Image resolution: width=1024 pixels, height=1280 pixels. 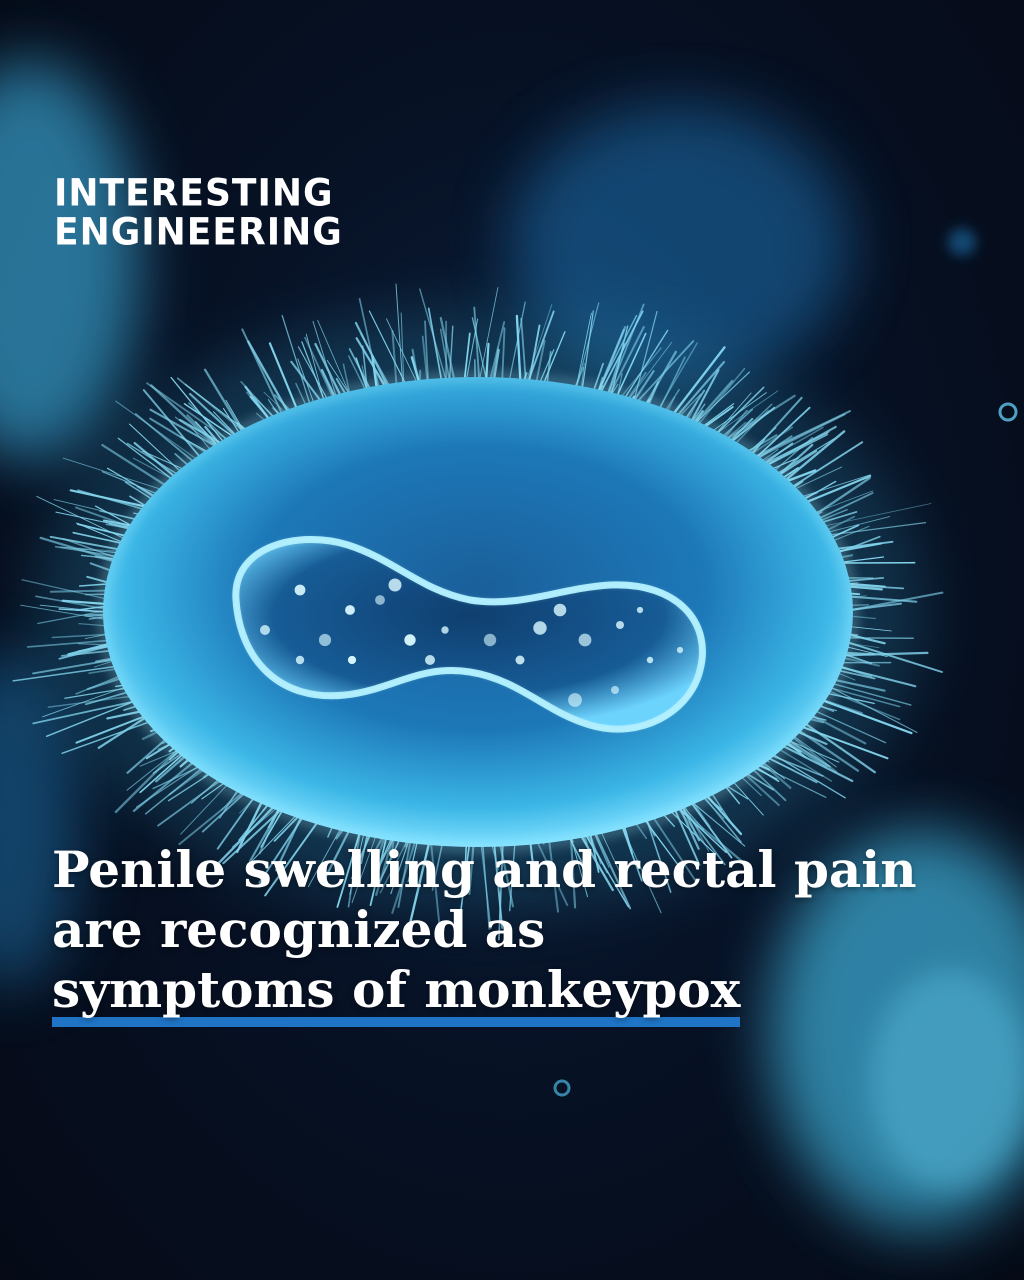 I want to click on brand-logo-line-2: ENGINEERING, so click(x=198, y=232).